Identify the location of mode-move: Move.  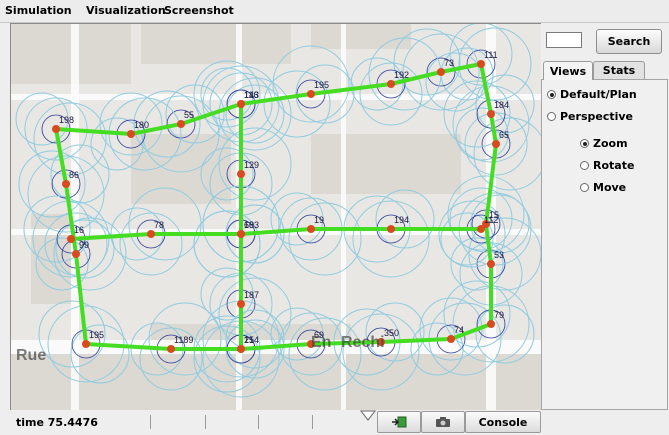
(603, 187).